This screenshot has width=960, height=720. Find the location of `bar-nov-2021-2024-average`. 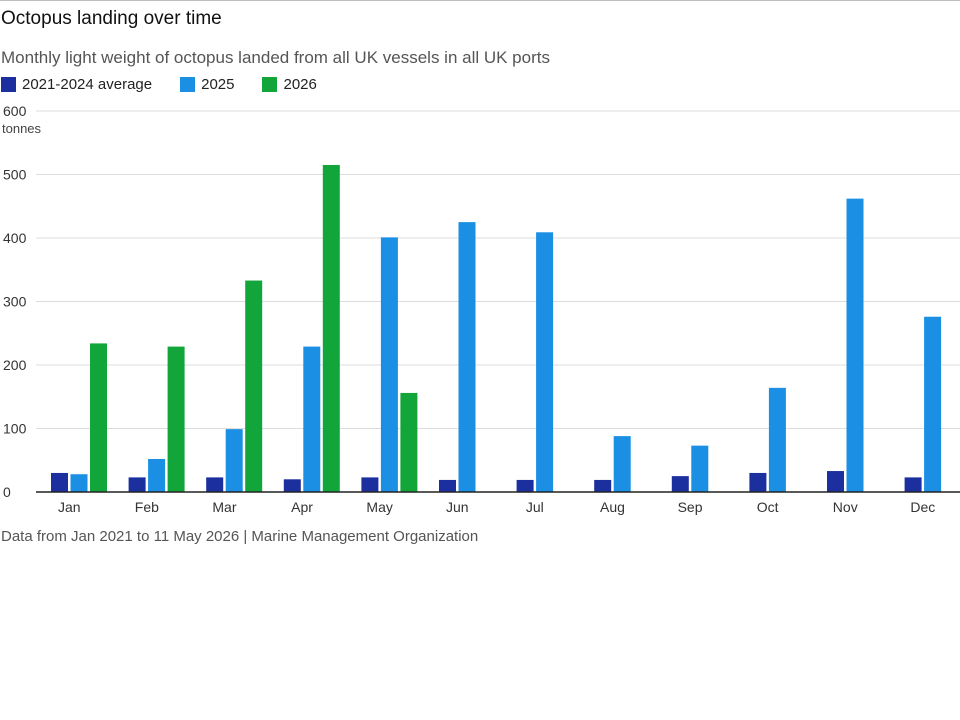

bar-nov-2021-2024-average is located at coordinates (835, 481).